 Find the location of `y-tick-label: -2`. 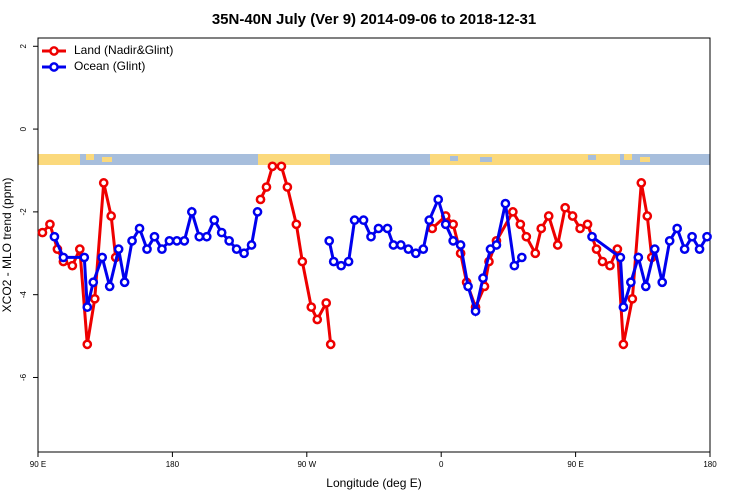

y-tick-label: -2 is located at coordinates (23, 212).